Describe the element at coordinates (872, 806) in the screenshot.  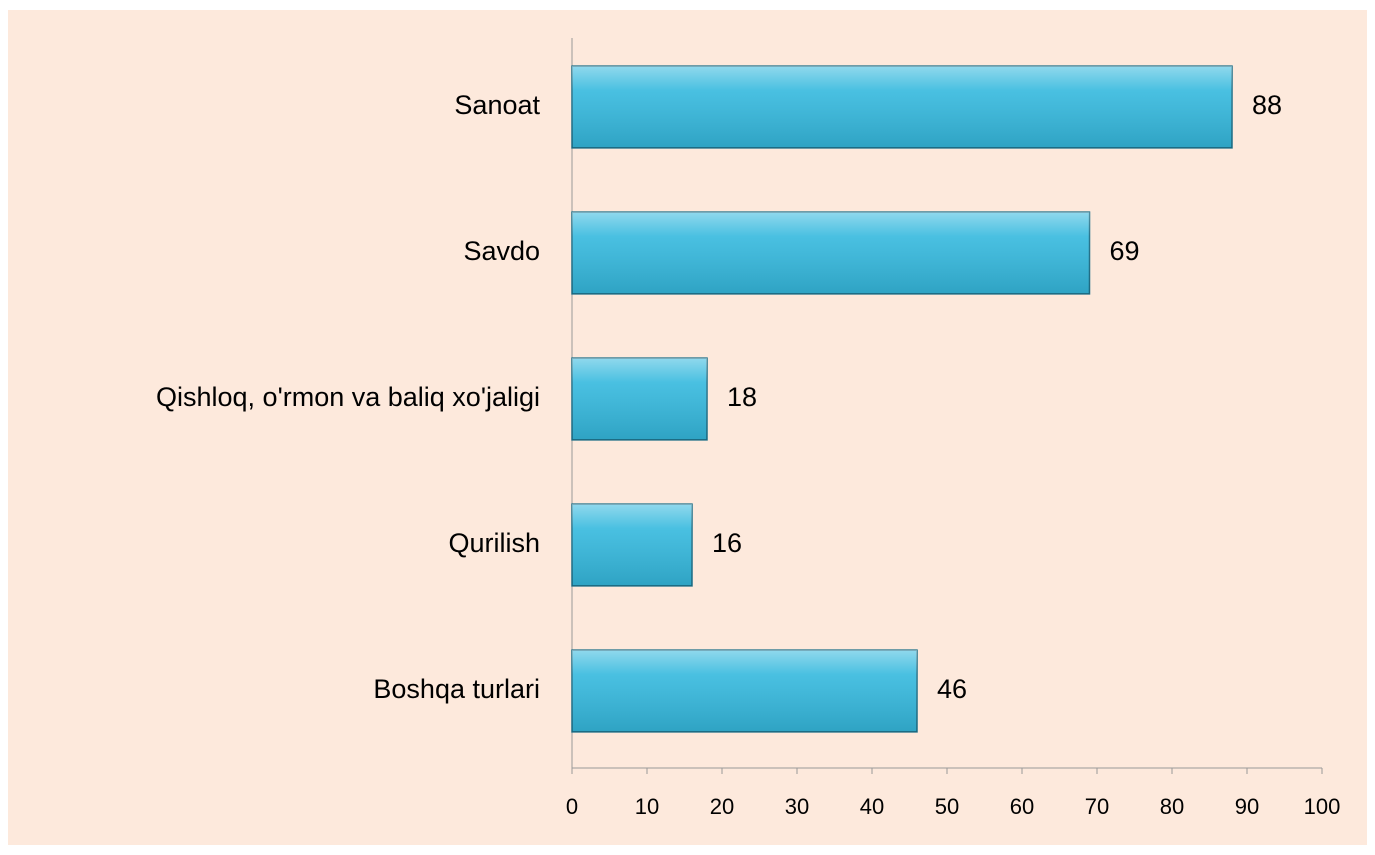
I see `x-tick-label: 40` at that location.